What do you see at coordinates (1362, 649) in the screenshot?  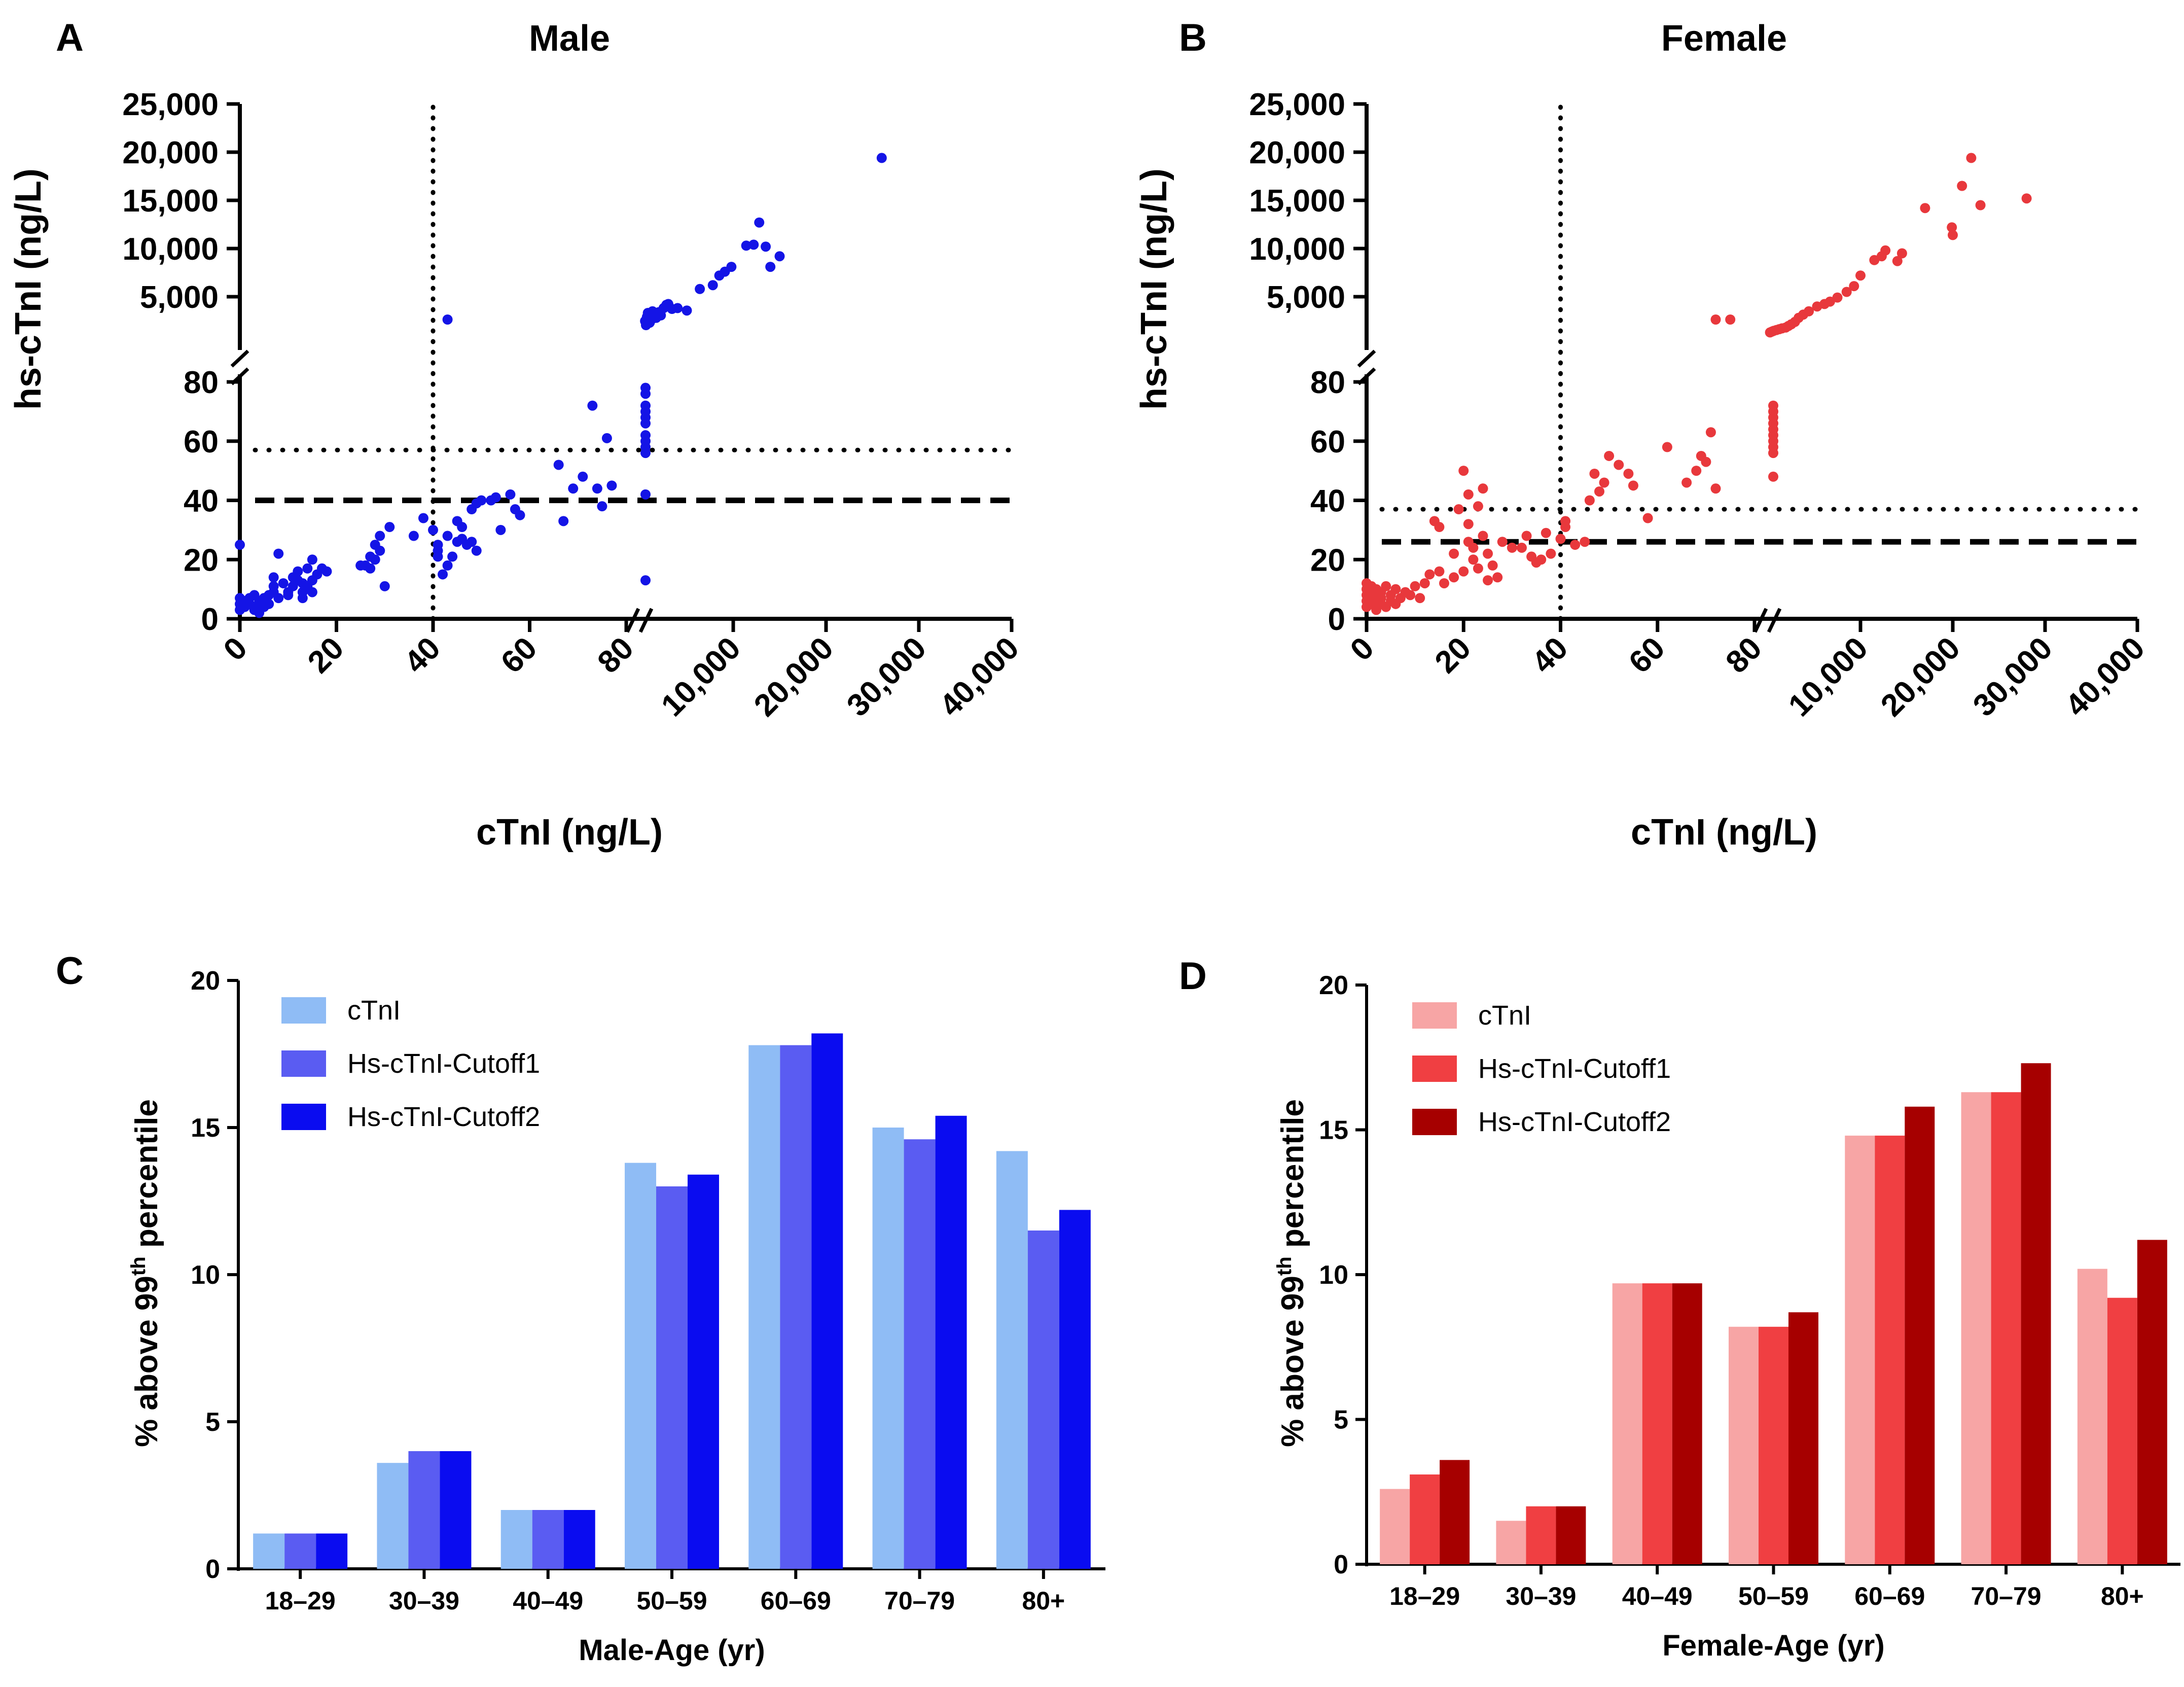 I see `x-tick-label: 0` at bounding box center [1362, 649].